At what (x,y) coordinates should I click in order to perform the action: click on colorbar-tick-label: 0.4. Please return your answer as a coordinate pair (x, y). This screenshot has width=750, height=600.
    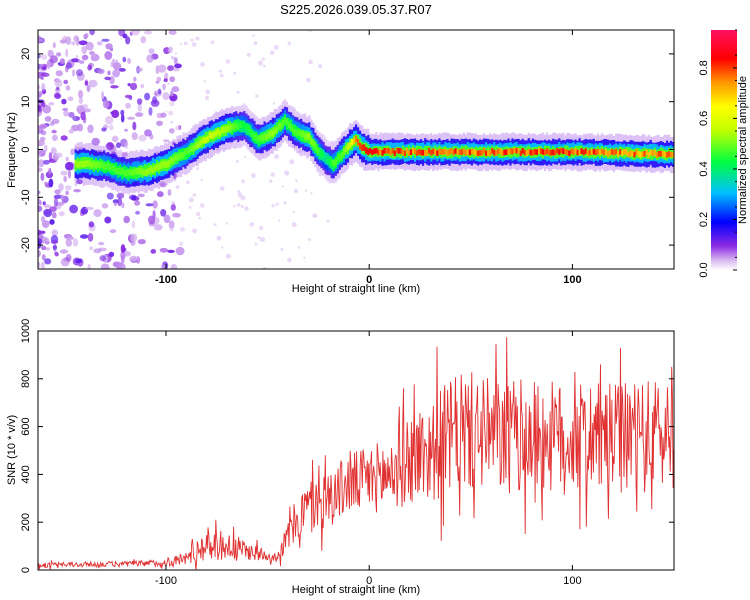
    Looking at the image, I should click on (704, 168).